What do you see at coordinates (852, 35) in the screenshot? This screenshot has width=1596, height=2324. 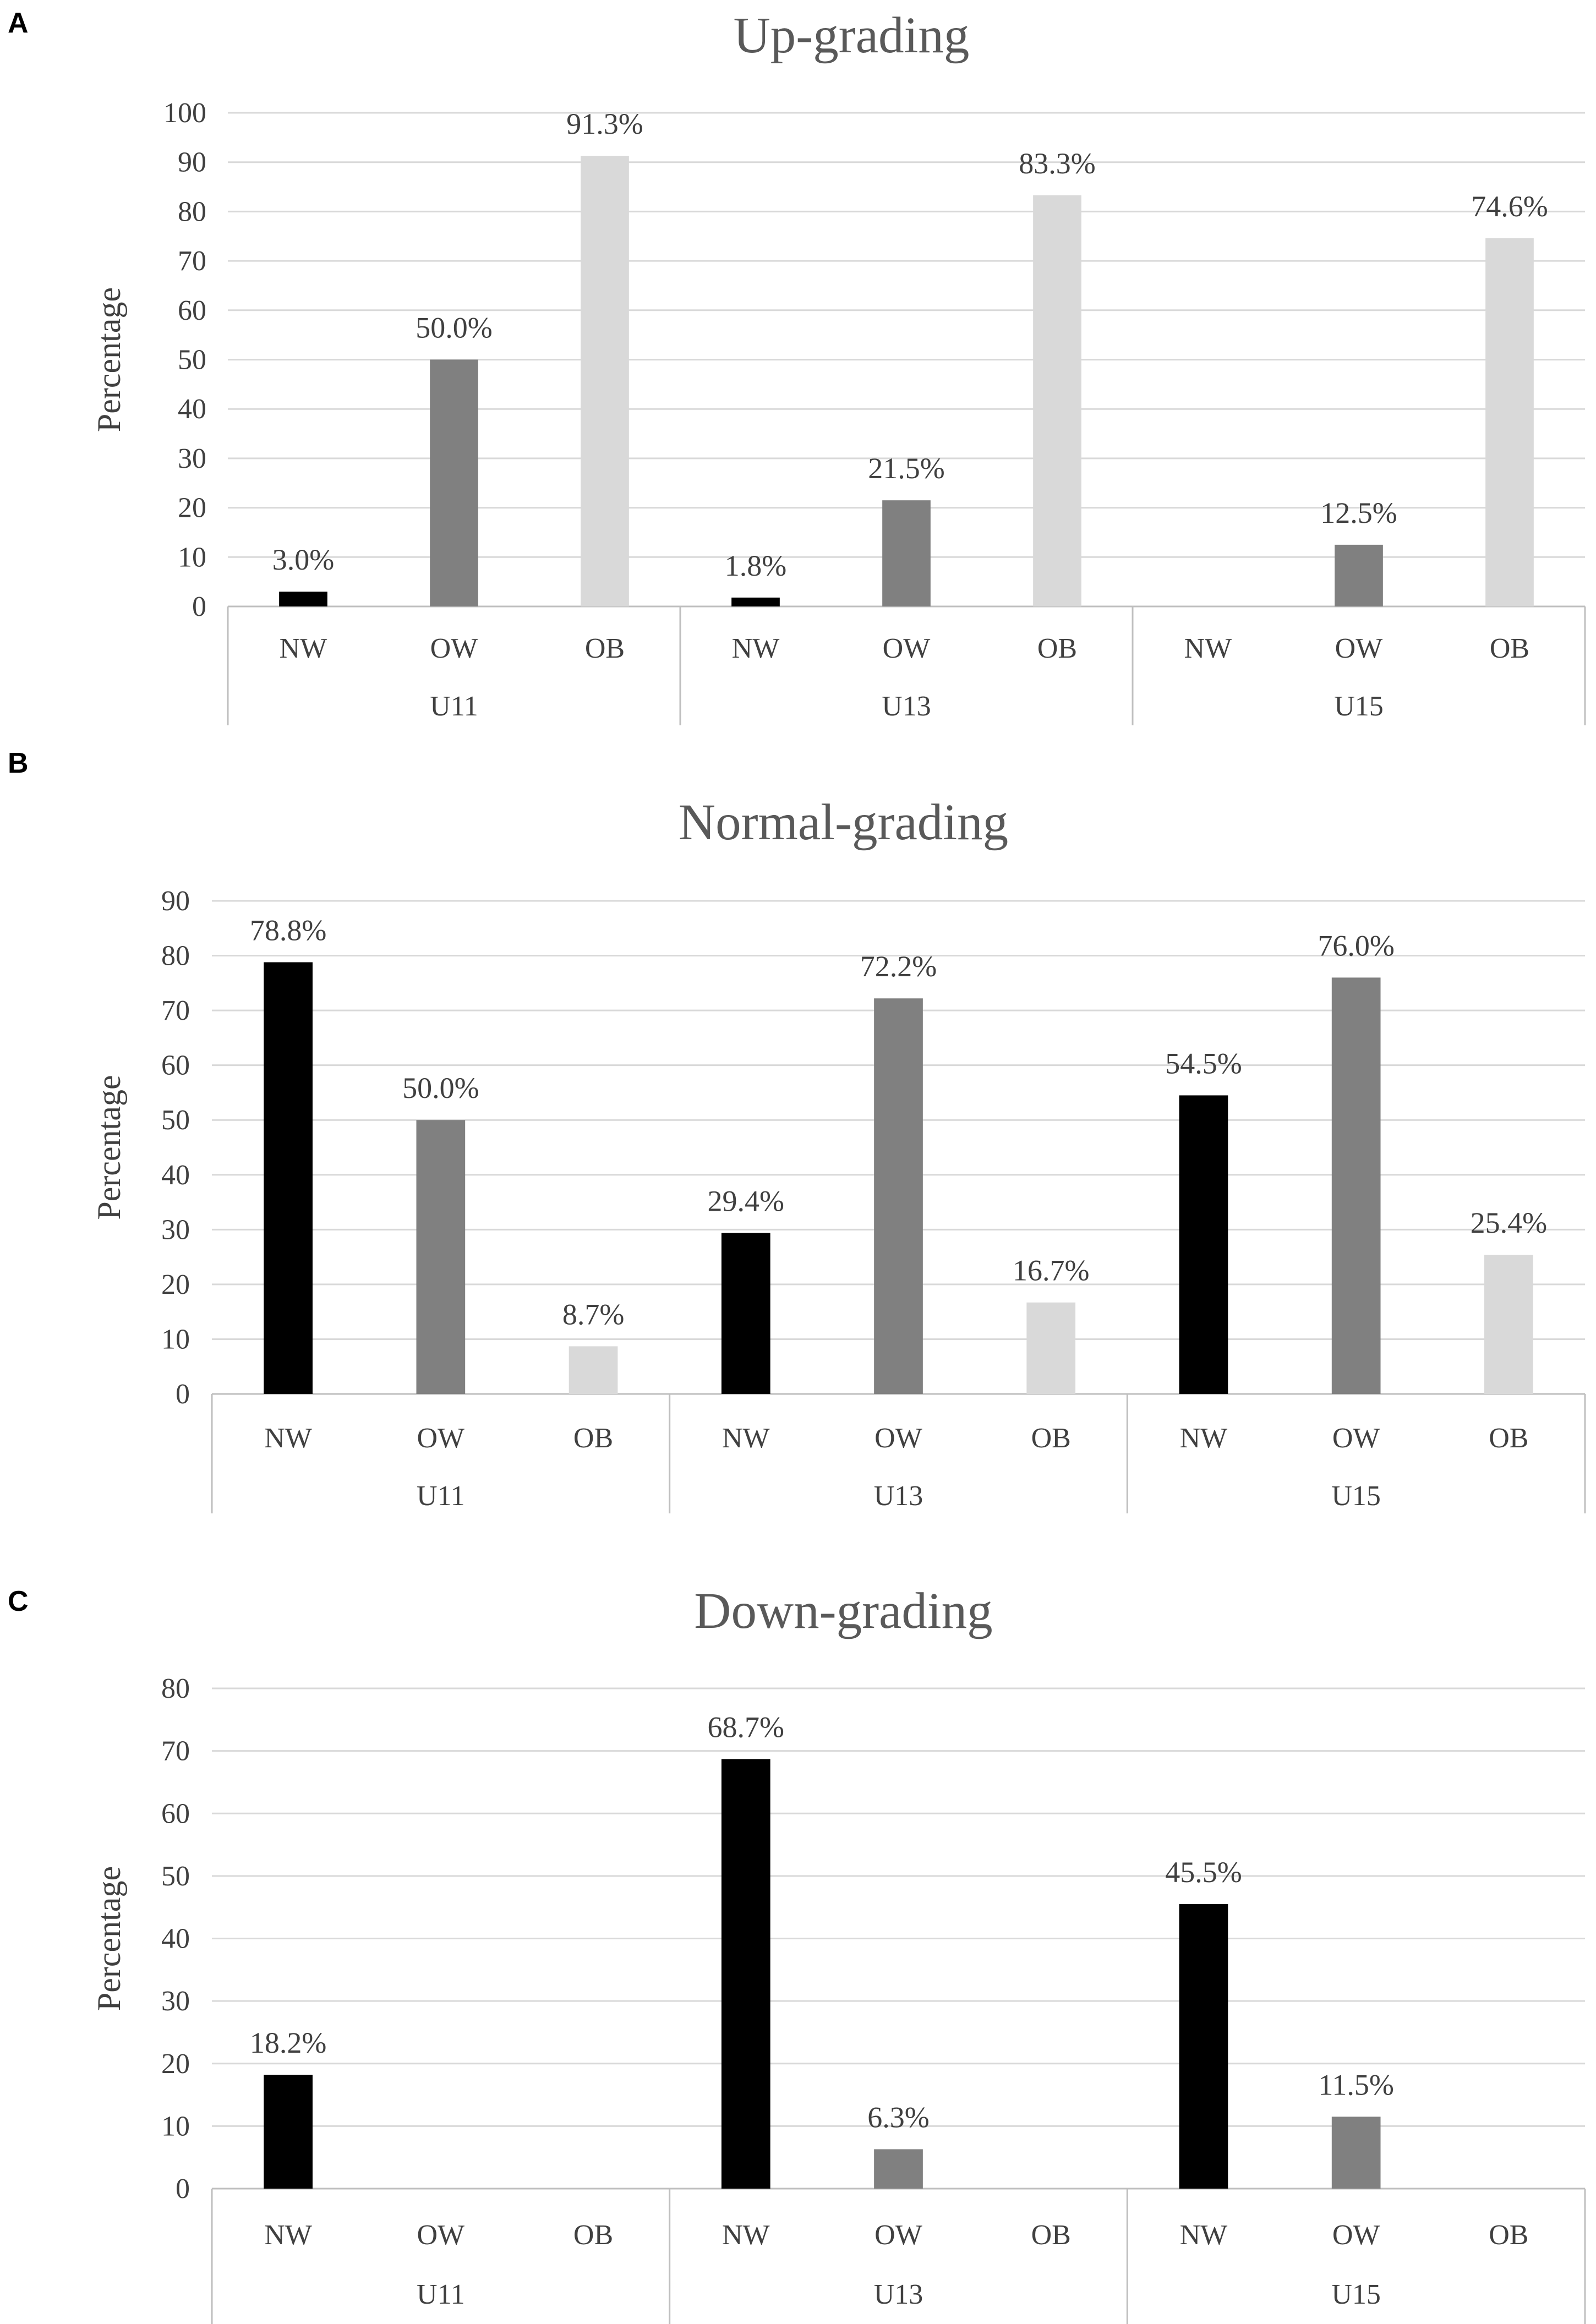 I see `chart-title: Up-grading` at bounding box center [852, 35].